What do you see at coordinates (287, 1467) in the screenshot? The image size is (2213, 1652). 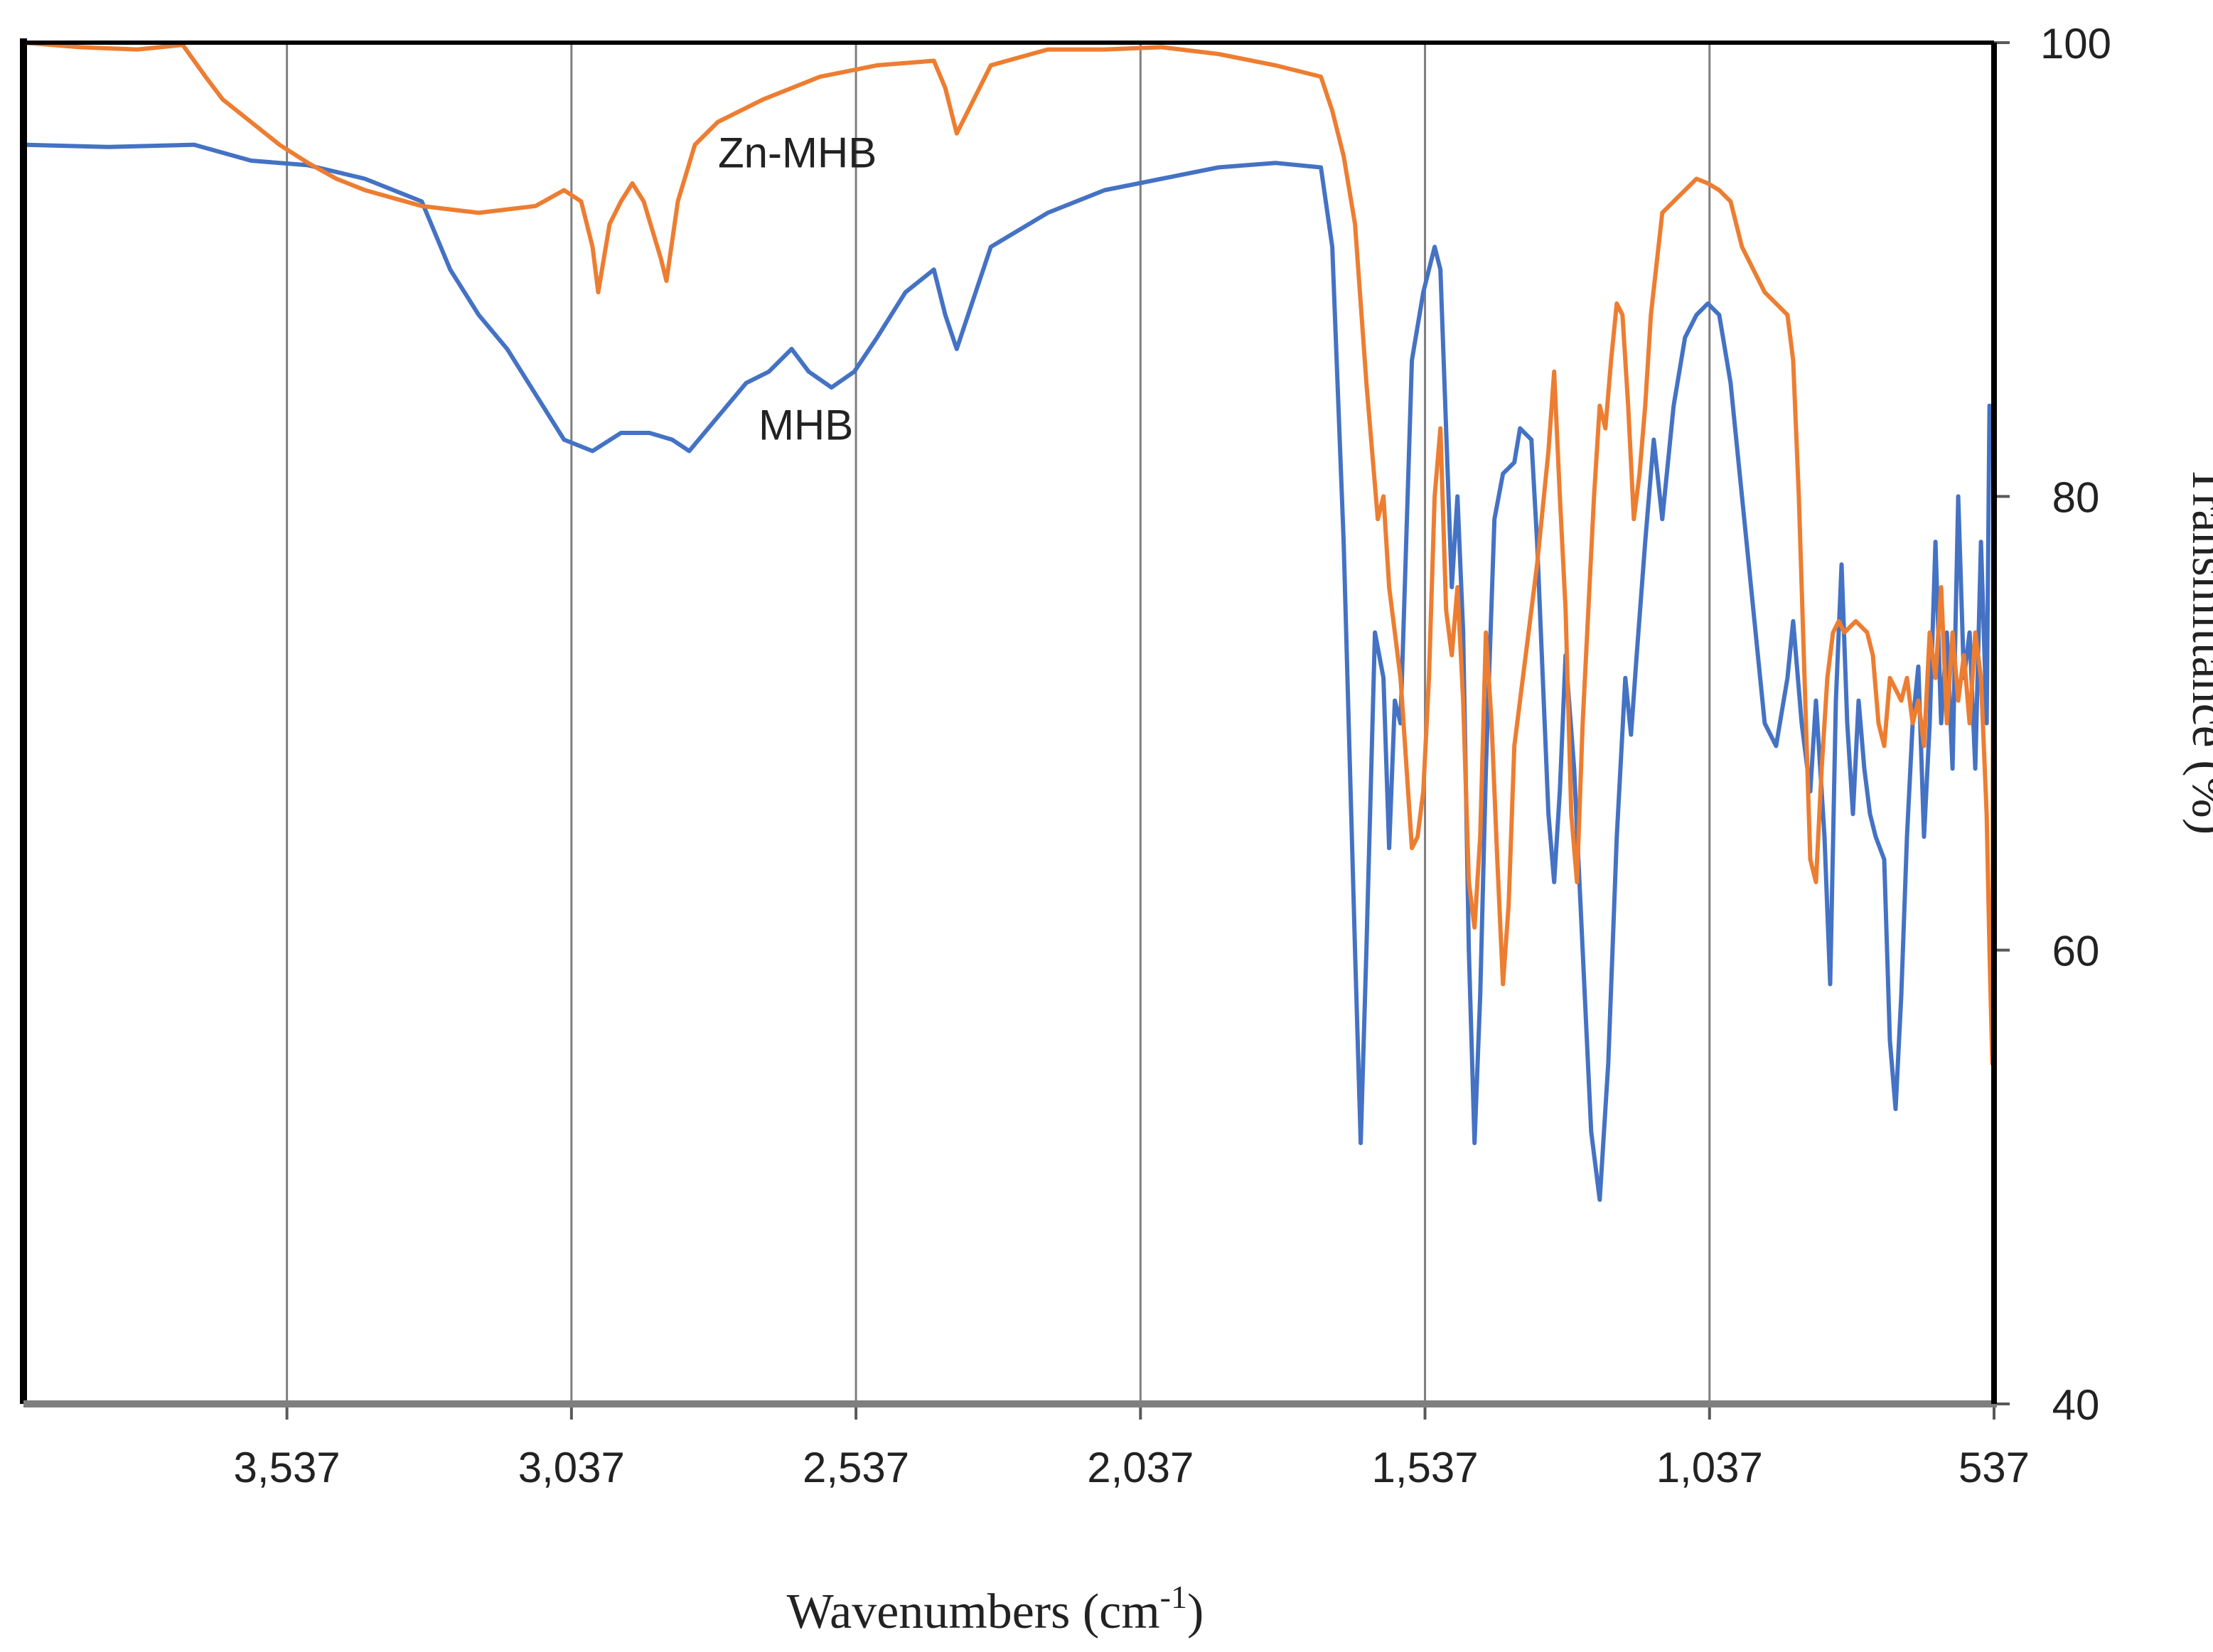 I see `x-tick-label: 3,537` at bounding box center [287, 1467].